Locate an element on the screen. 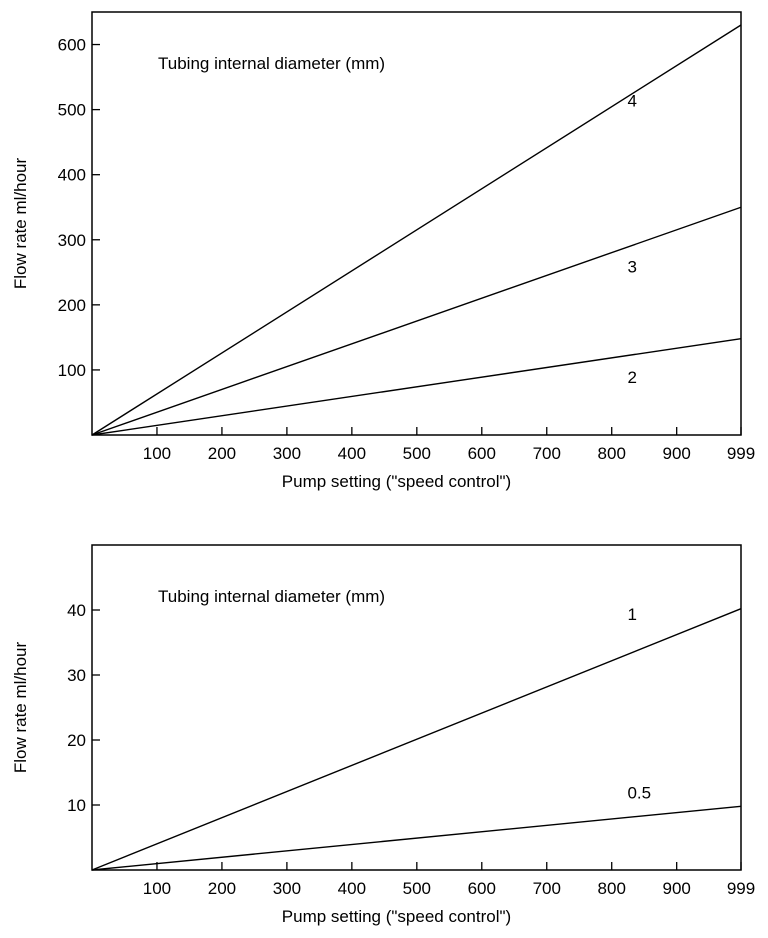 This screenshot has height=938, width=768. y-tick-label: 300 is located at coordinates (72, 240).